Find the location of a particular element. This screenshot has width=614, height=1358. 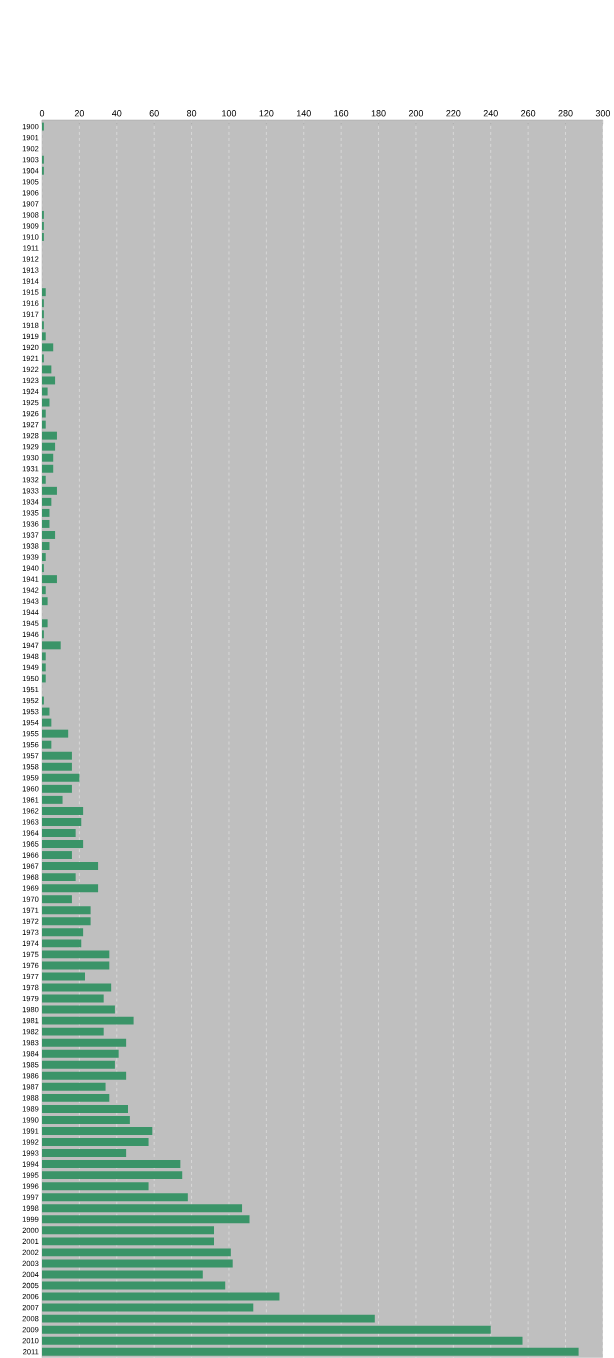

x-tick-label: 200 is located at coordinates (416, 113).